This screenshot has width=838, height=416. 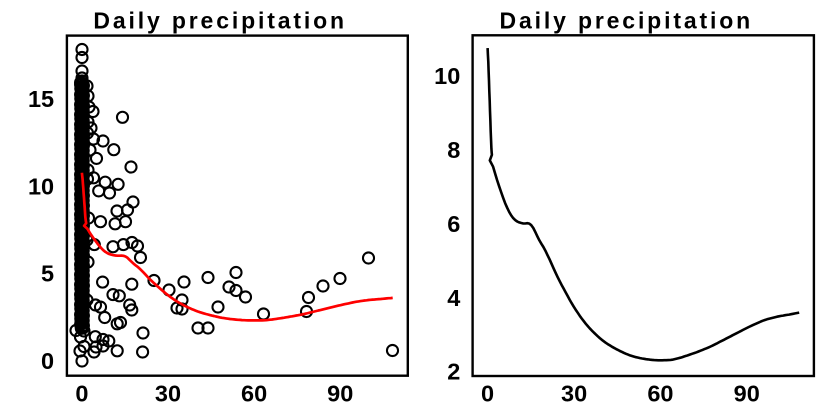 I want to click on svg-text: 15, so click(x=41, y=99).